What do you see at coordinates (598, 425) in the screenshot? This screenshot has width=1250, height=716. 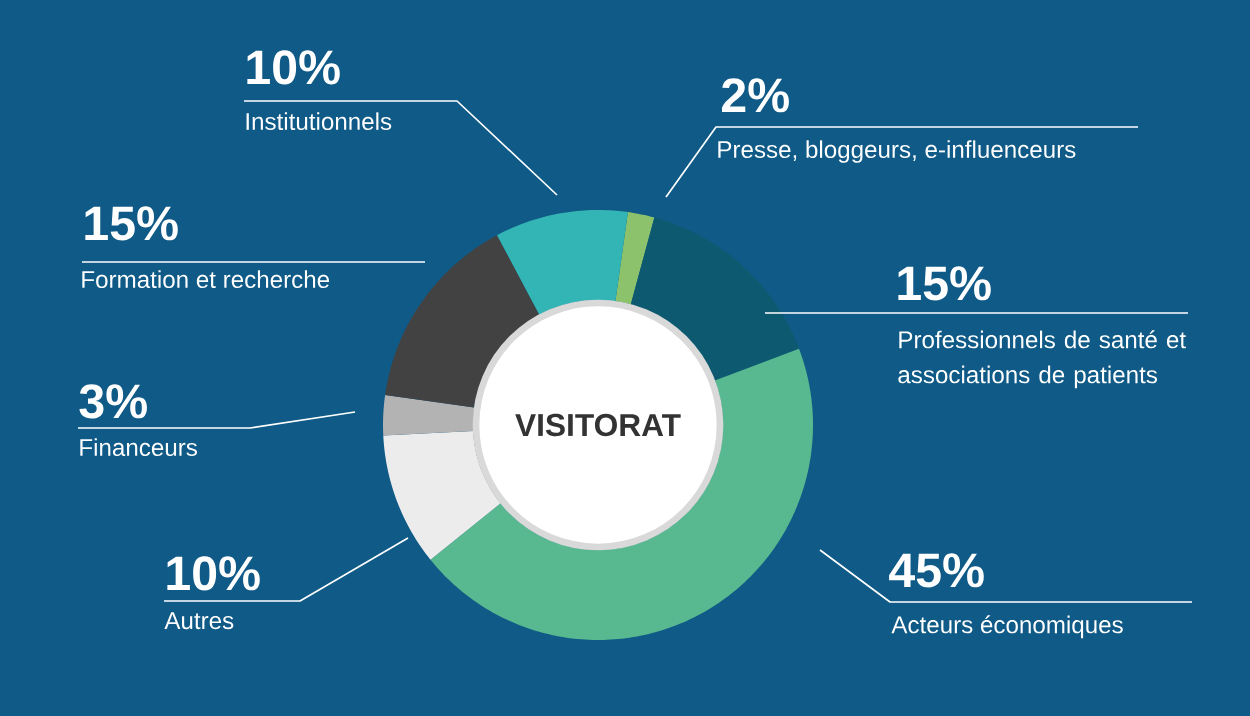 I see `text: VISITORAT` at bounding box center [598, 425].